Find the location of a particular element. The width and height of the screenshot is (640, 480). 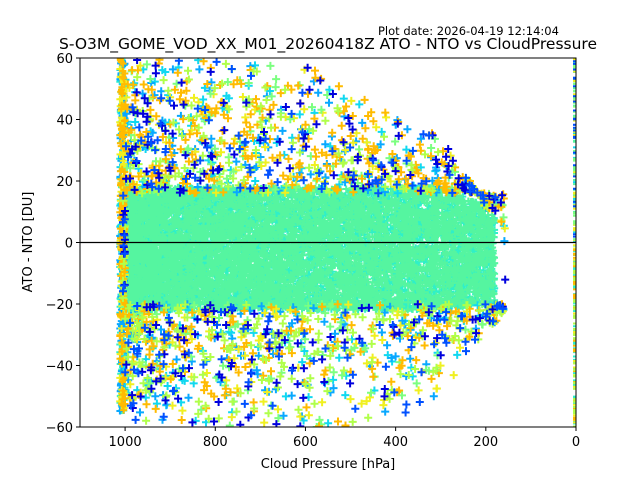

x-tick-label: 1000 is located at coordinates (125, 442).